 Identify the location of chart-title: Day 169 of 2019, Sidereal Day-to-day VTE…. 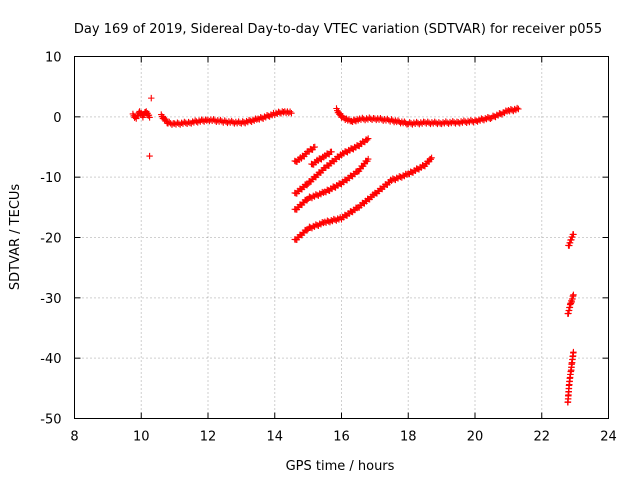
(338, 29).